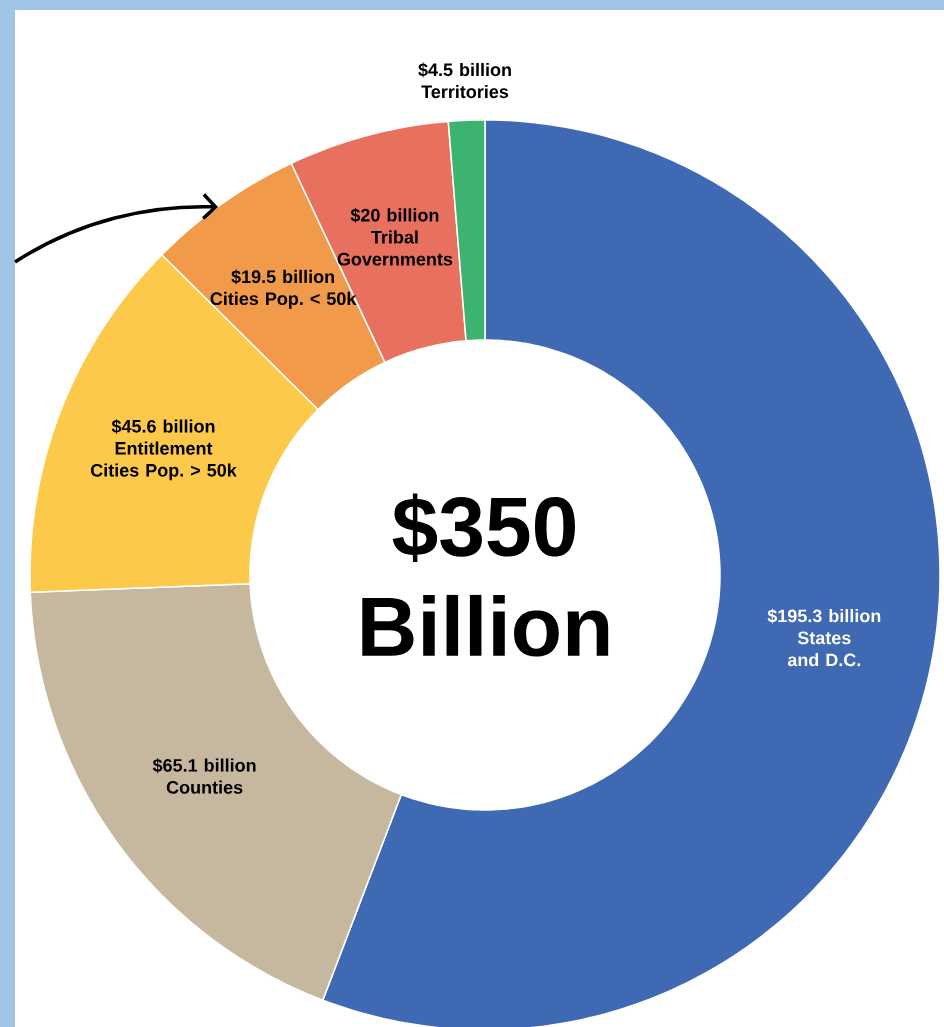  What do you see at coordinates (282, 277) in the screenshot?
I see `data-label: $19.5 billion` at bounding box center [282, 277].